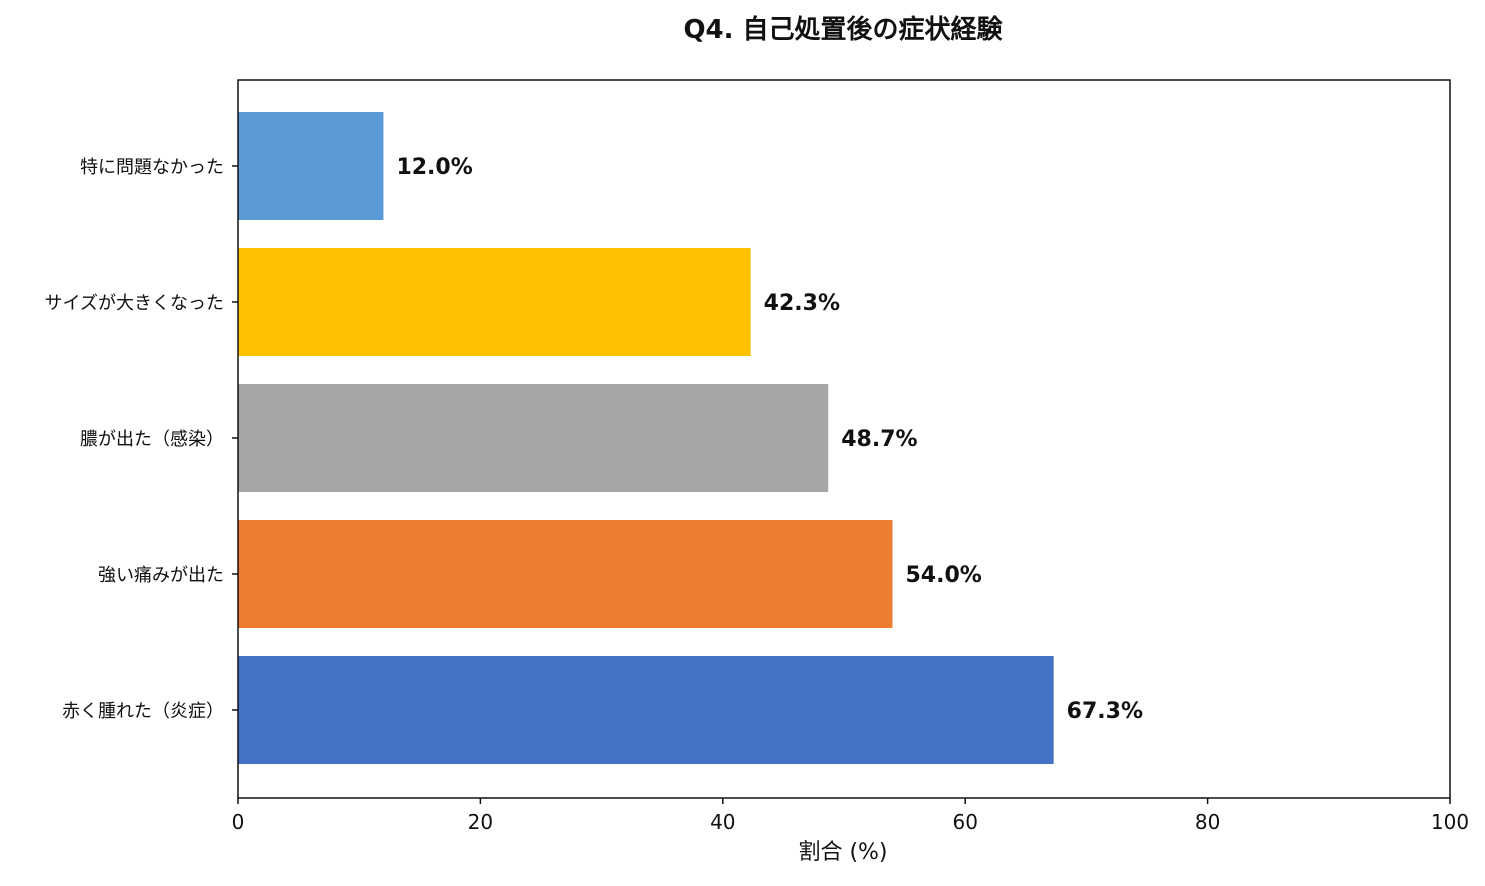 The image size is (1485, 886). I want to click on y-tick-label: 赤く腫れた（炎症）, so click(143, 711).